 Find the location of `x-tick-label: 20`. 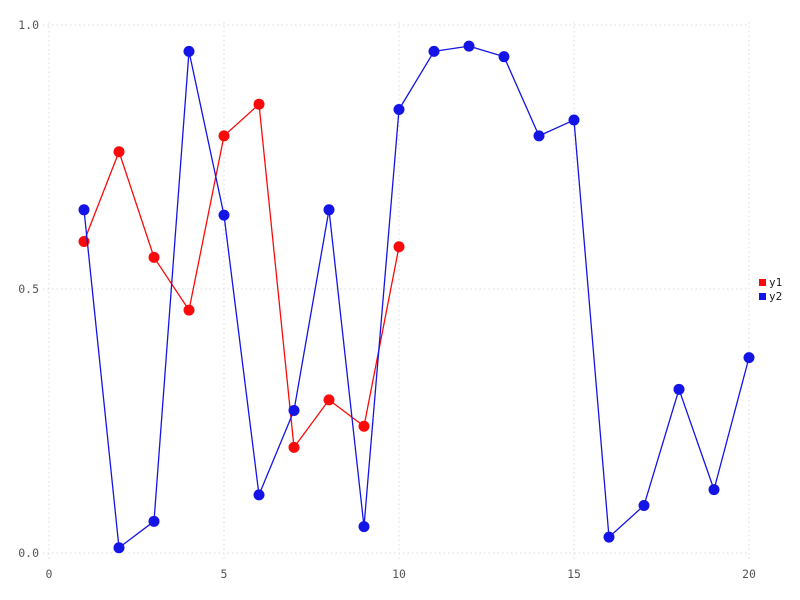

x-tick-label: 20 is located at coordinates (749, 574).